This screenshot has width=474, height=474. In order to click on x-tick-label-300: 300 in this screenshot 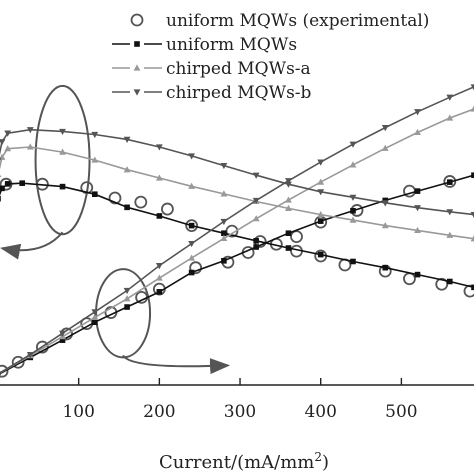, I will do `click(240, 412)`.